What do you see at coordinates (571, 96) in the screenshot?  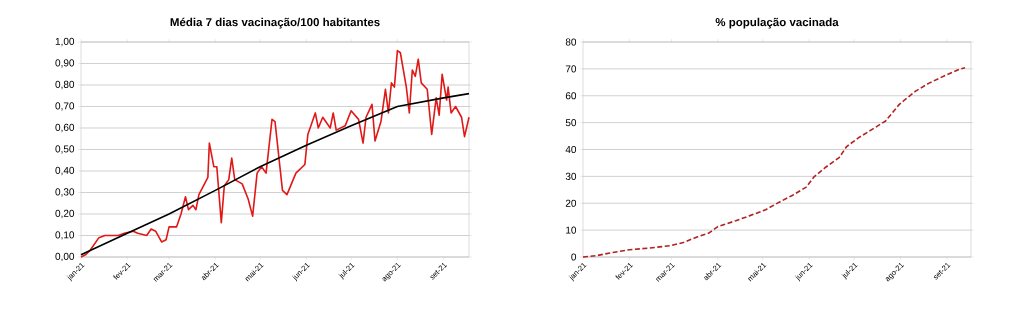 I see `y-tick-label: 60` at bounding box center [571, 96].